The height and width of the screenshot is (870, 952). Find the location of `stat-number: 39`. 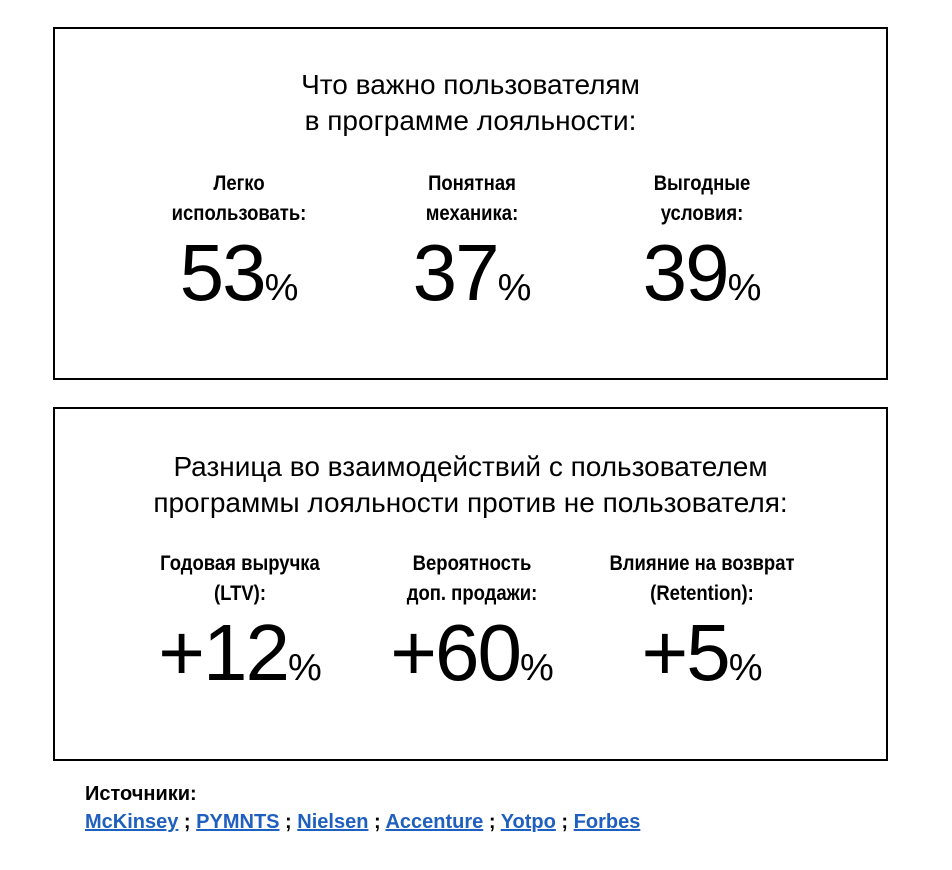

stat-number: 39 is located at coordinates (686, 272).